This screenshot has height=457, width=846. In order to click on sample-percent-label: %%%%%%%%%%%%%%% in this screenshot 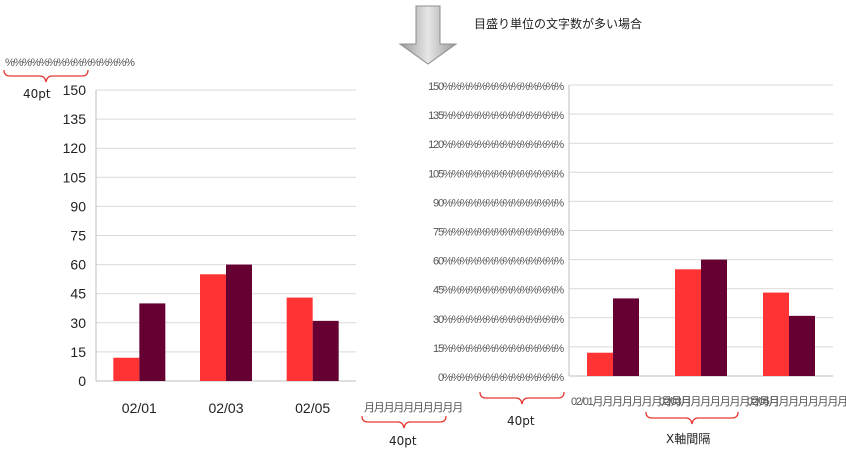, I will do `click(70, 63)`.